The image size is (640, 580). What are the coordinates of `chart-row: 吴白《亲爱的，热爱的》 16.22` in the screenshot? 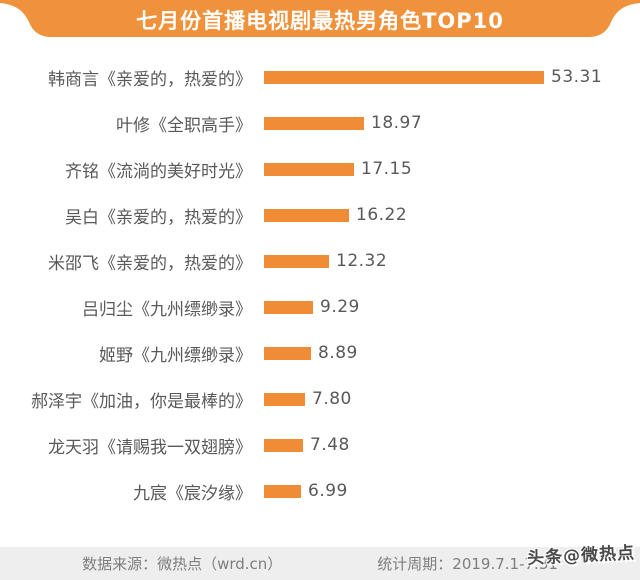 It's located at (320, 215).